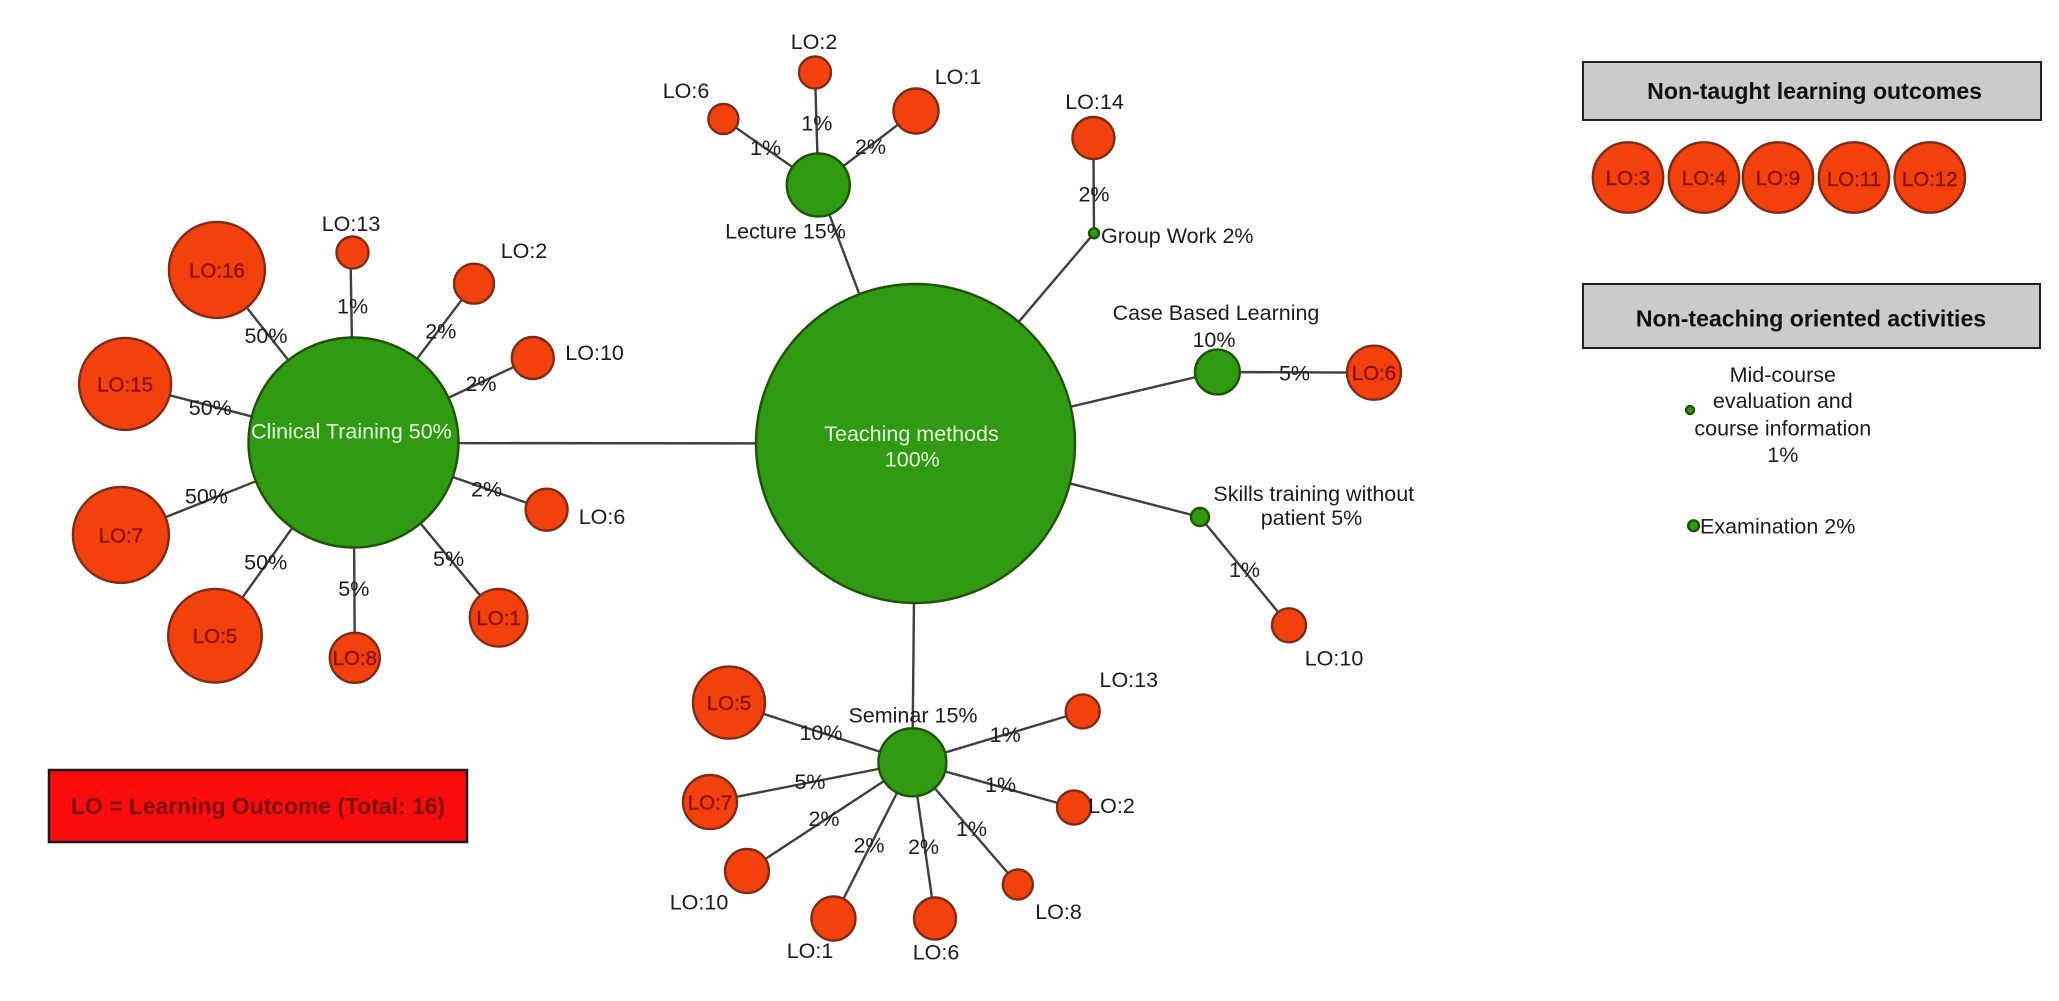 The width and height of the screenshot is (2059, 1001). I want to click on svg-text: course information, so click(1782, 429).